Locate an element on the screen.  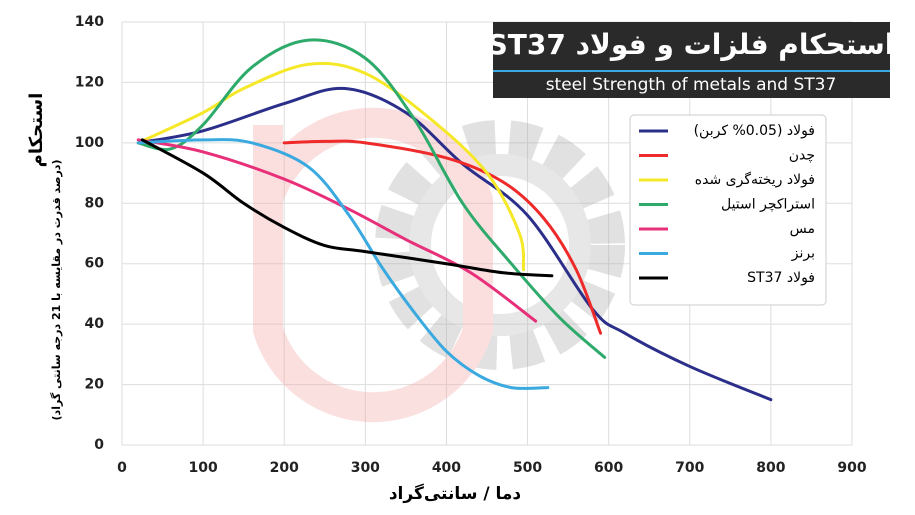
x-tick-label: 200 is located at coordinates (284, 468).